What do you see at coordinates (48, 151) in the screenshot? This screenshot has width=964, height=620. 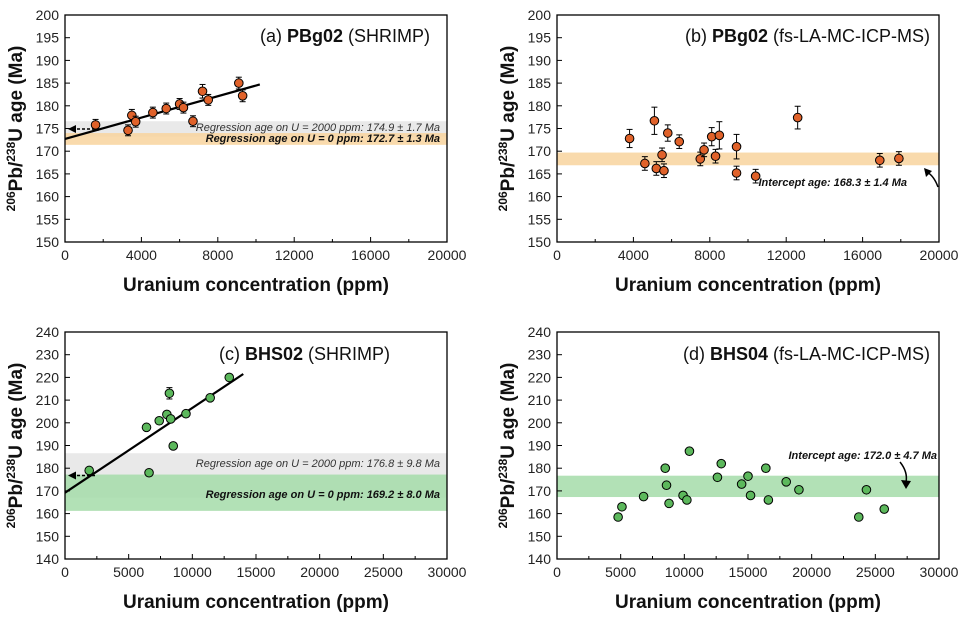 I see `y-tick-label: 170` at bounding box center [48, 151].